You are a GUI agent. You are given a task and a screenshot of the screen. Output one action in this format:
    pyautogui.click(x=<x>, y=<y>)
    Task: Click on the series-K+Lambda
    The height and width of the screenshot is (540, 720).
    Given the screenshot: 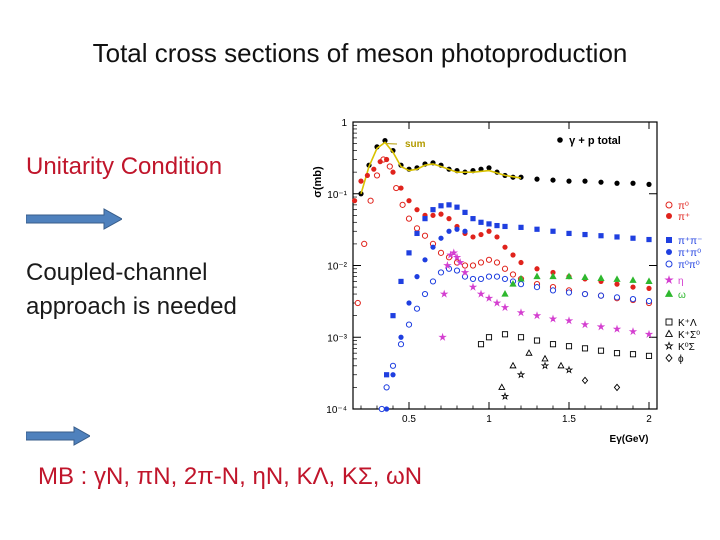 What is the action you would take?
    pyautogui.click(x=565, y=345)
    